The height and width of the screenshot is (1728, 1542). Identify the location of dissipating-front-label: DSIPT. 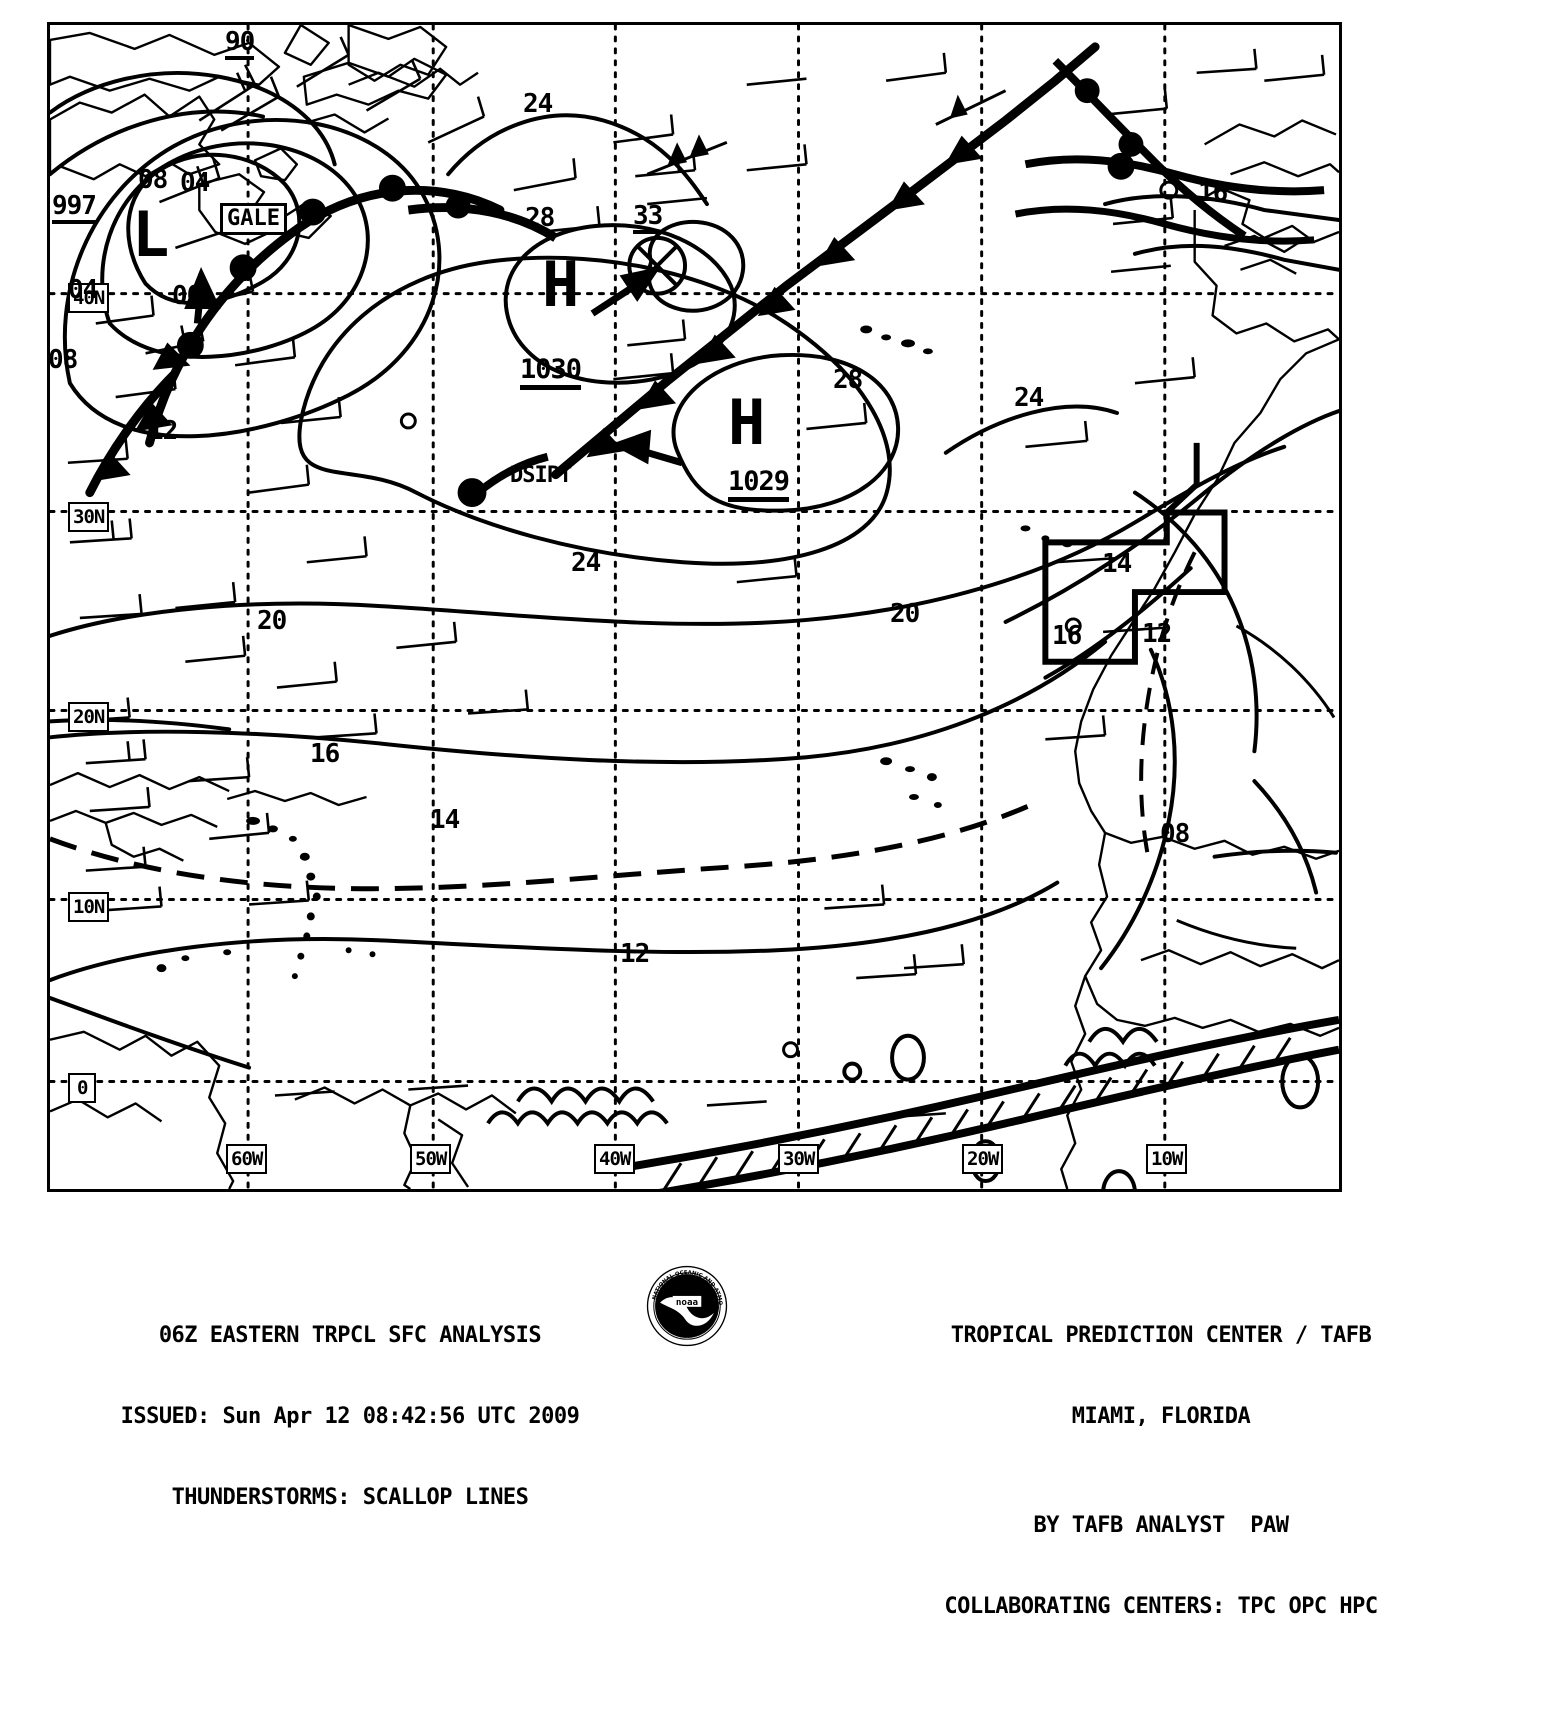
(541, 475).